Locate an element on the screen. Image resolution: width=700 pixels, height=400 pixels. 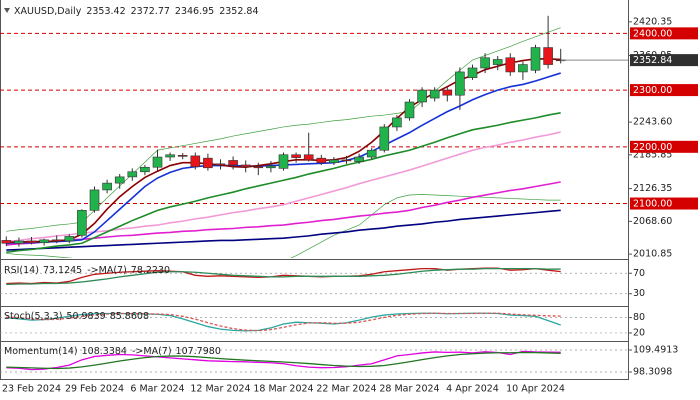
indicator-header: Momentum(14) 108.3384 ->MA(7) 107.7980 is located at coordinates (112, 351).